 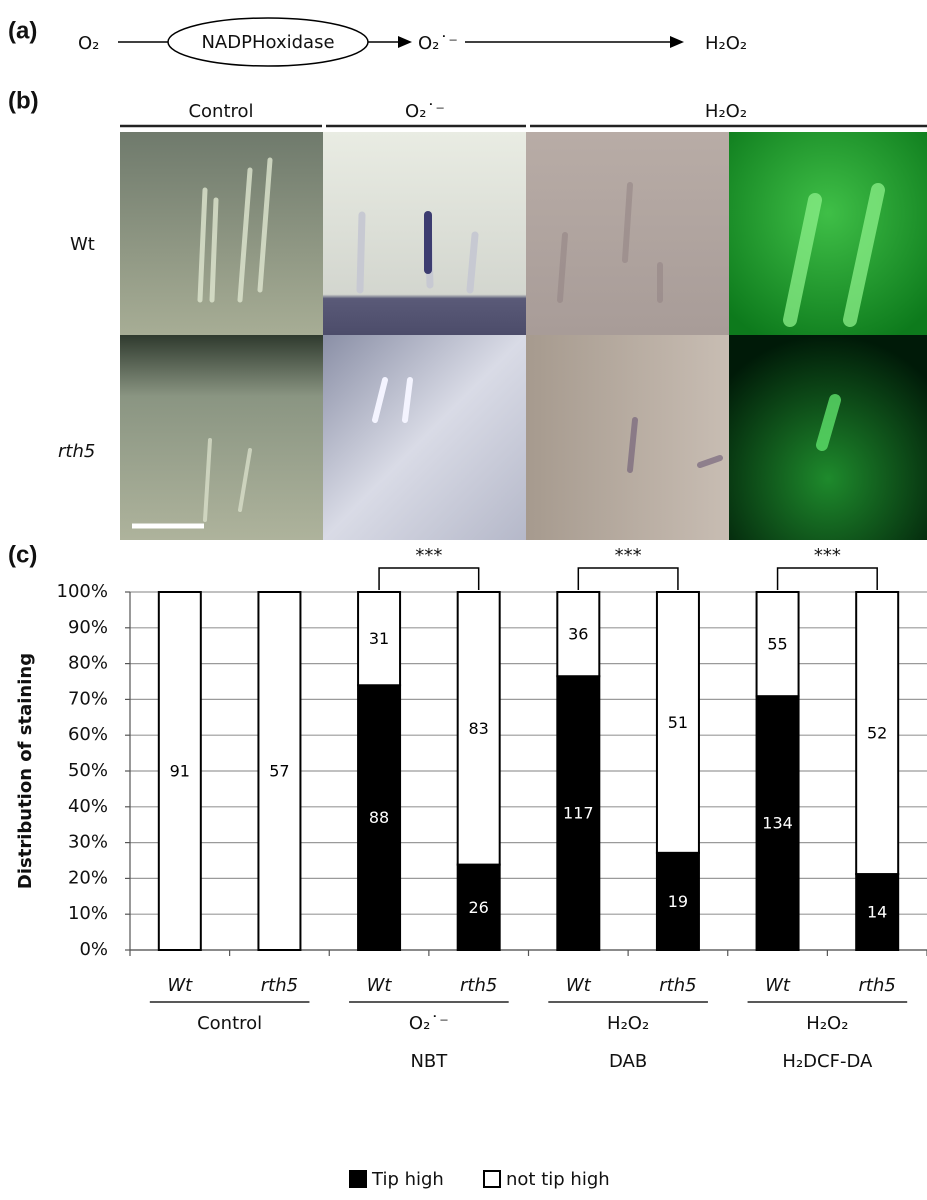 I want to click on panel-label: (c), so click(x=22, y=554).